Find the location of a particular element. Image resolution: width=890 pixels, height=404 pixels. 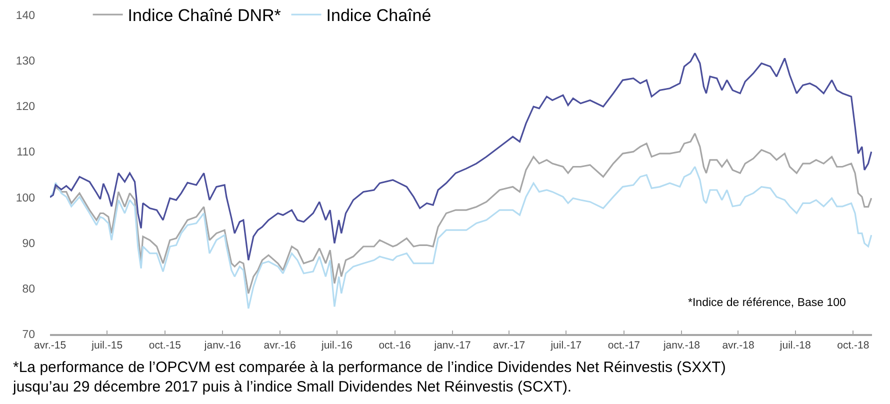

legend-label: Indice Chaîné is located at coordinates (379, 16).